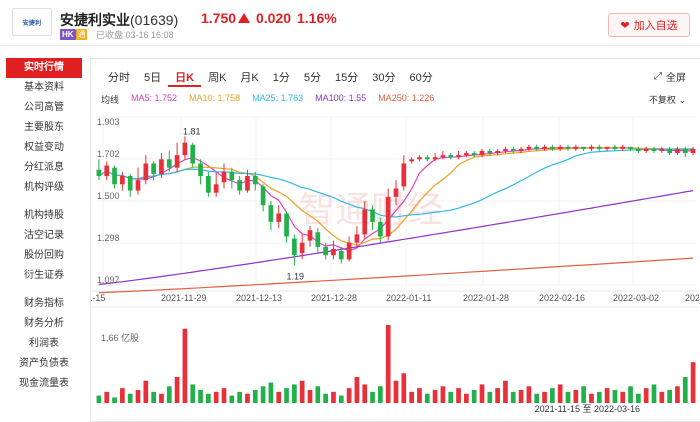 This screenshot has width=700, height=422. What do you see at coordinates (384, 78) in the screenshot?
I see `tab-30min: 30分` at bounding box center [384, 78].